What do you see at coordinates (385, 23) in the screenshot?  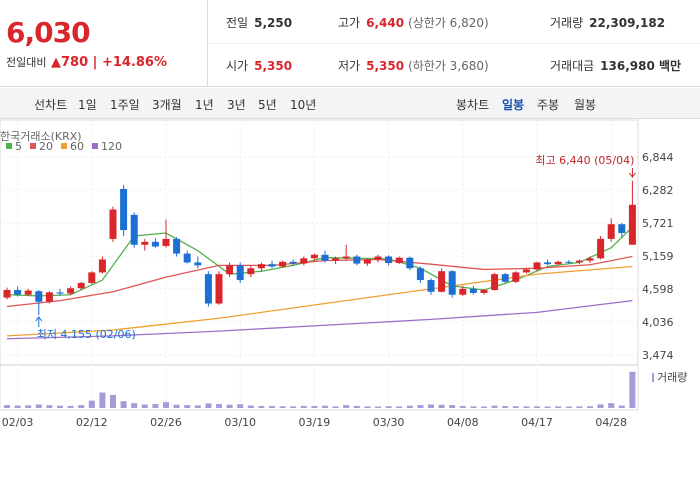 I see `stat-value: 6,440` at bounding box center [385, 23].